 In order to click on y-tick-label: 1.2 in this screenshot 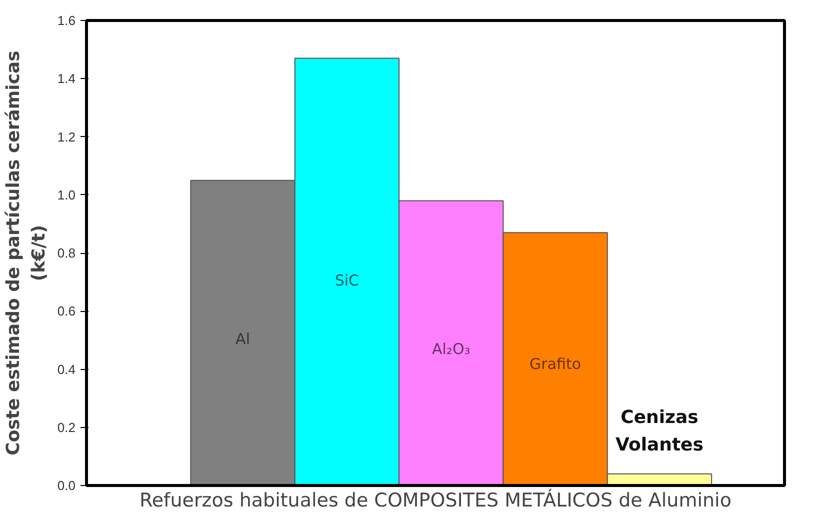, I will do `click(66, 136)`.